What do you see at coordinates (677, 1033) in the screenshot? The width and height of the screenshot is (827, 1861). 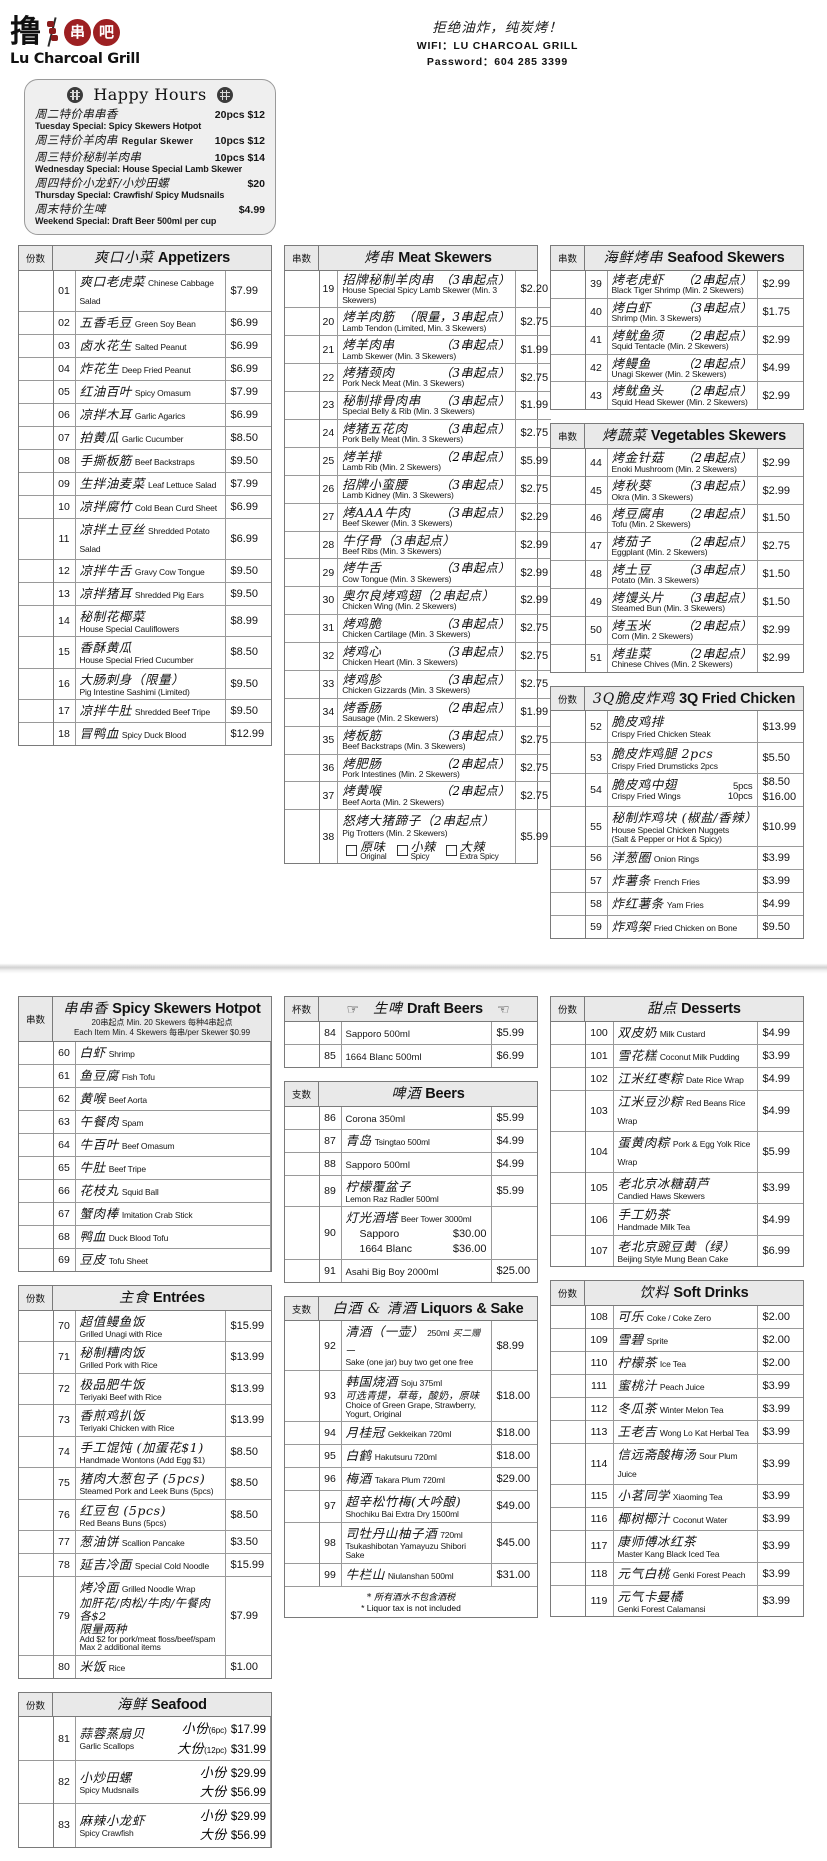 I see `menu-item-row: 100 双皮奶 Milk Custard $4.99` at bounding box center [677, 1033].